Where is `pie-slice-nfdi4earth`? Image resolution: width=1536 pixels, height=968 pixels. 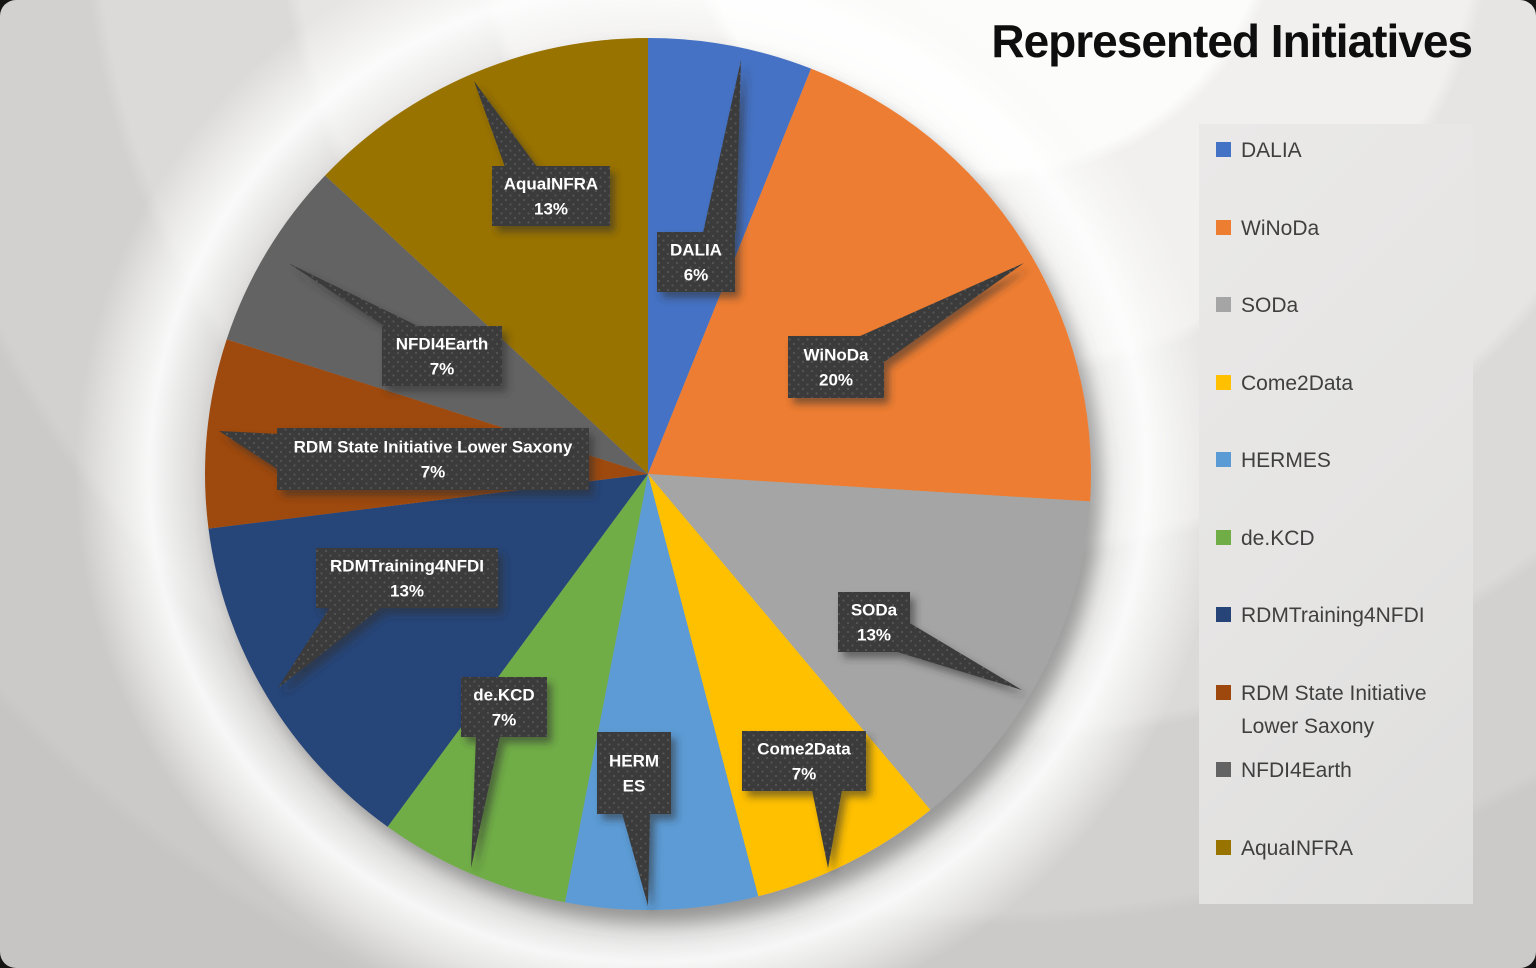
pie-slice-nfdi4earth is located at coordinates (437, 325).